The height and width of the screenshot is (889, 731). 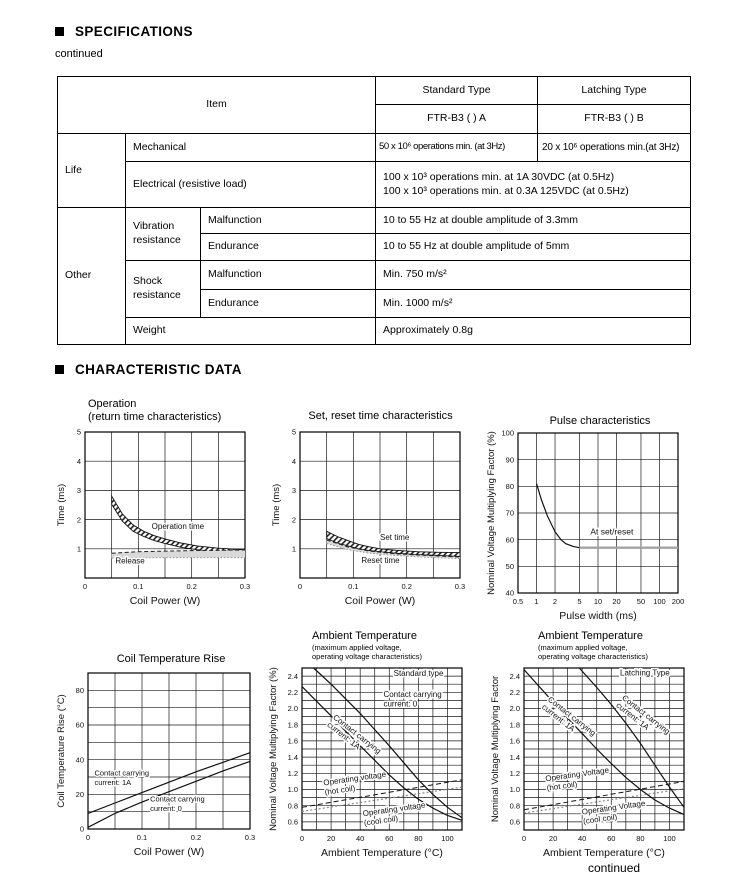 I want to click on annotation-text: Reset time, so click(x=380, y=560).